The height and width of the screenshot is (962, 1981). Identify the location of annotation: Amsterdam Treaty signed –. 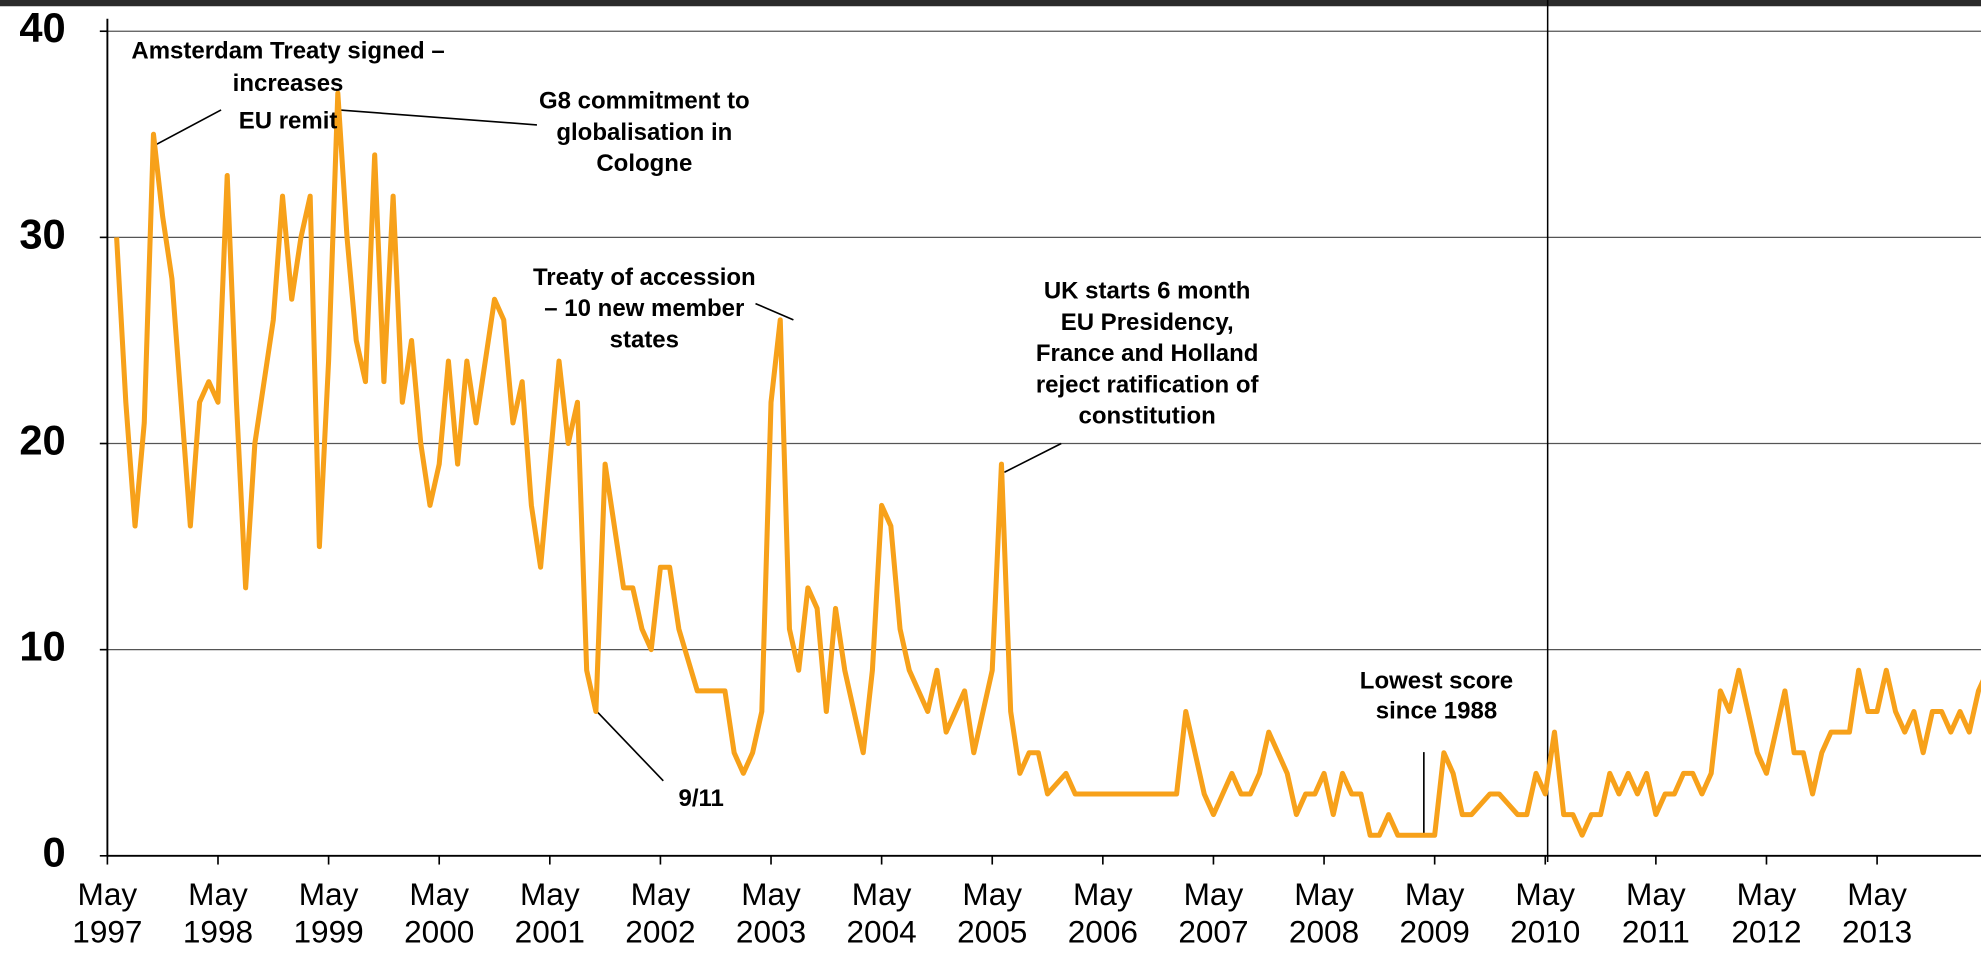
(287, 51).